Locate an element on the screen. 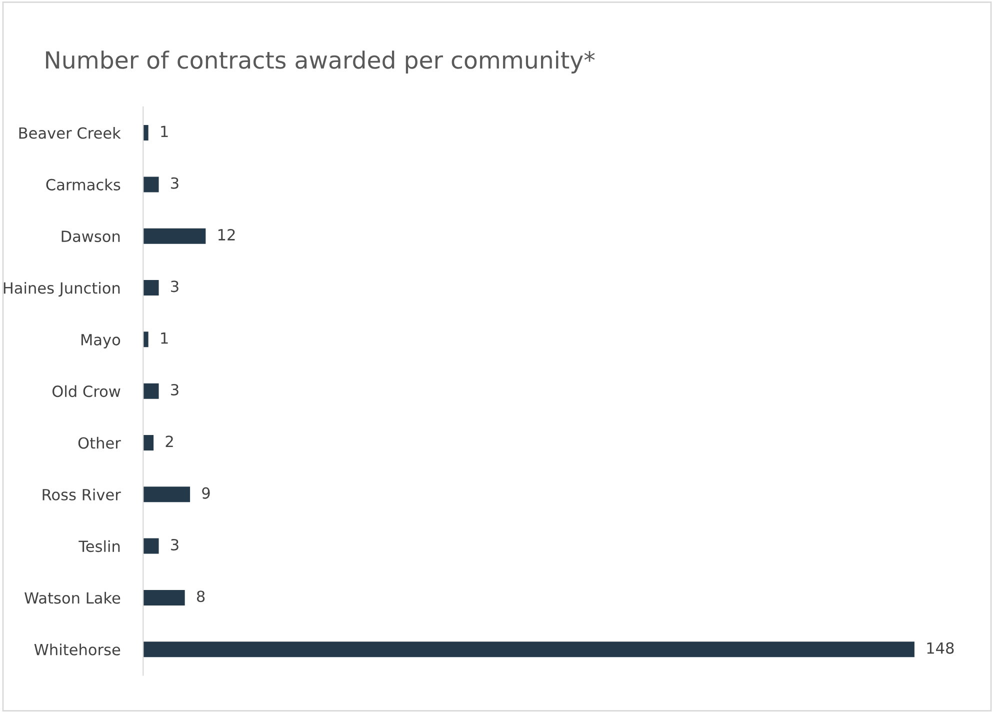 This screenshot has height=713, width=994. y-tick-label: Beaver Creek is located at coordinates (70, 132).